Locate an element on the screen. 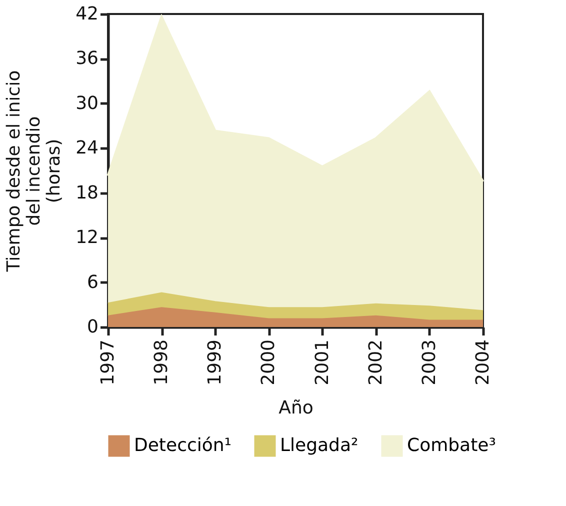 The image size is (566, 506). y-tick-label: 36 is located at coordinates (87, 59).